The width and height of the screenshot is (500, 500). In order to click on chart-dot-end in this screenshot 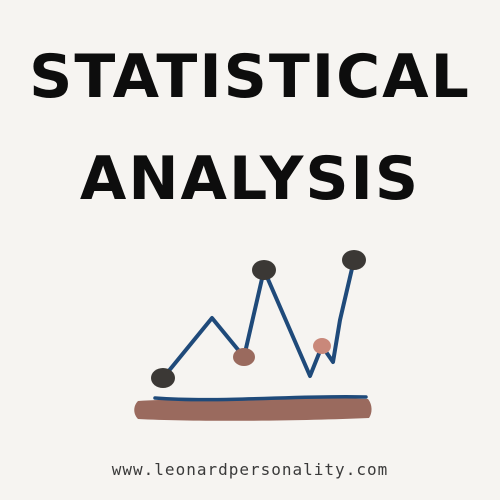, I will do `click(354, 260)`.